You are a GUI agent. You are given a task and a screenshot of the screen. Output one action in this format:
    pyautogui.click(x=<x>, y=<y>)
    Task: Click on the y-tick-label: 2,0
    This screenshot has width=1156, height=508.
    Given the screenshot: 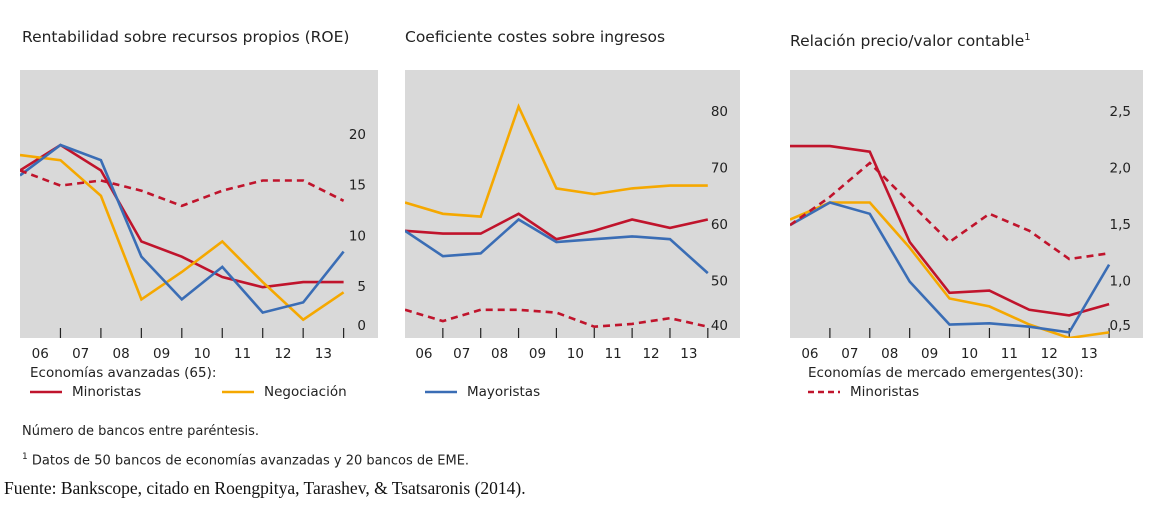 What is the action you would take?
    pyautogui.click(x=1120, y=169)
    